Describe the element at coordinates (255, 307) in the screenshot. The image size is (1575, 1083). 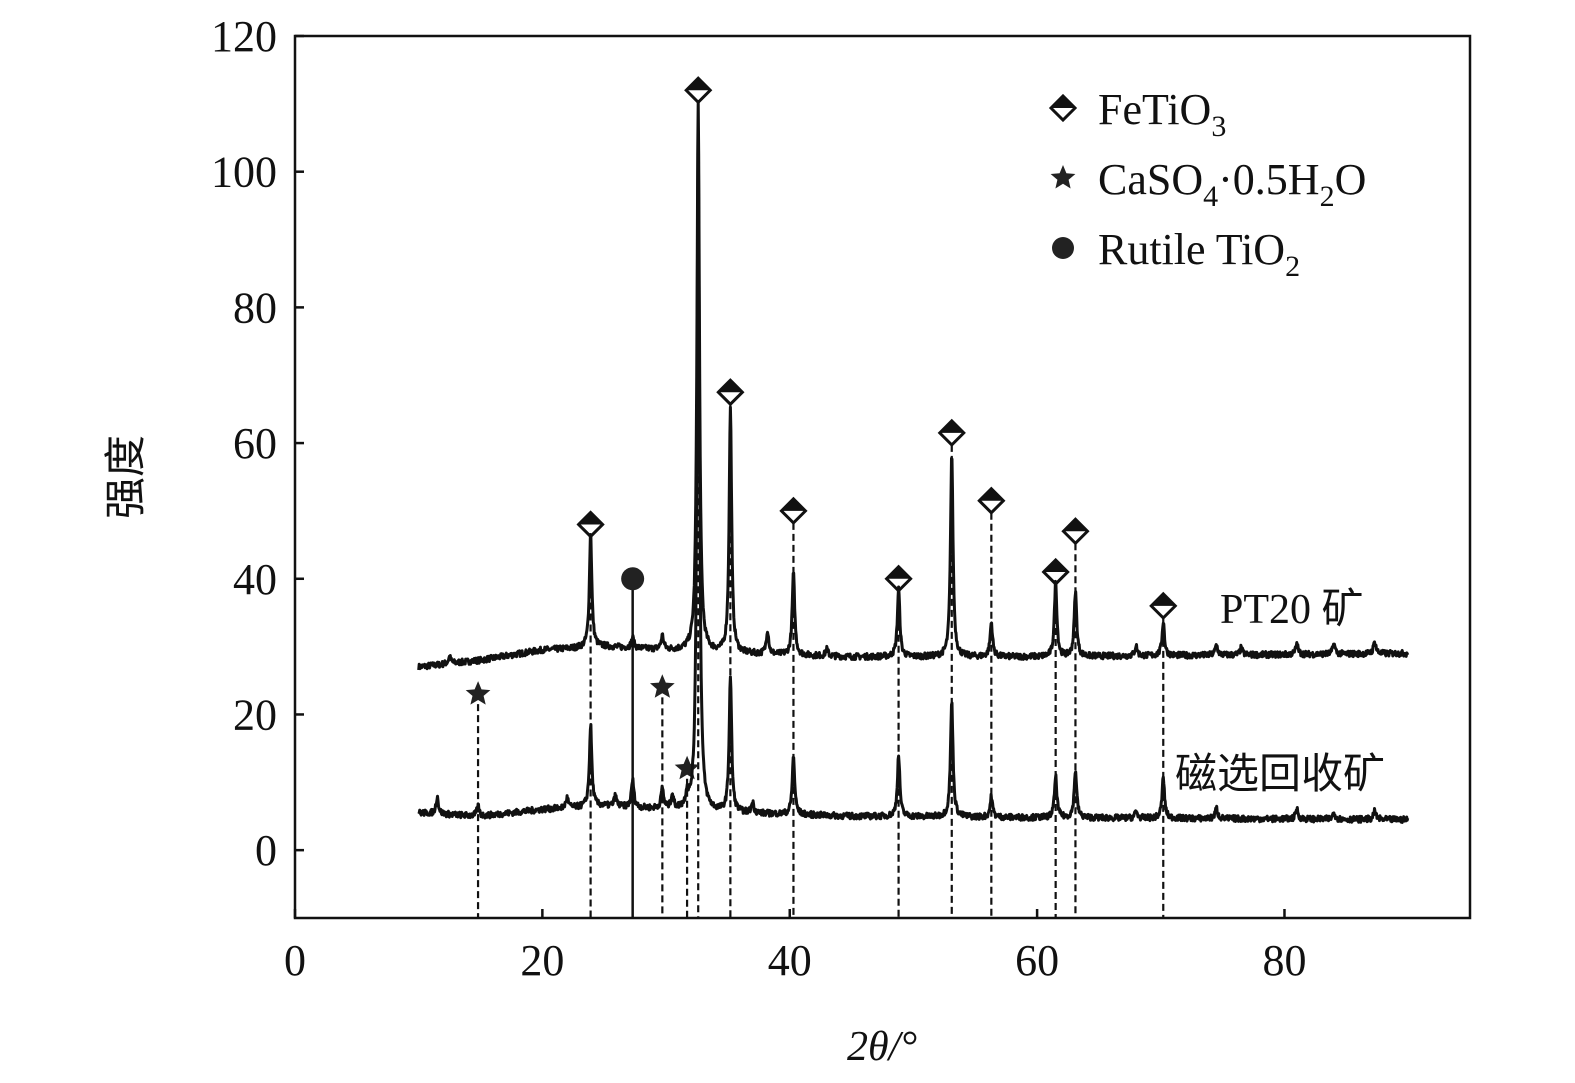
I see `y-tick-label: 80` at that location.